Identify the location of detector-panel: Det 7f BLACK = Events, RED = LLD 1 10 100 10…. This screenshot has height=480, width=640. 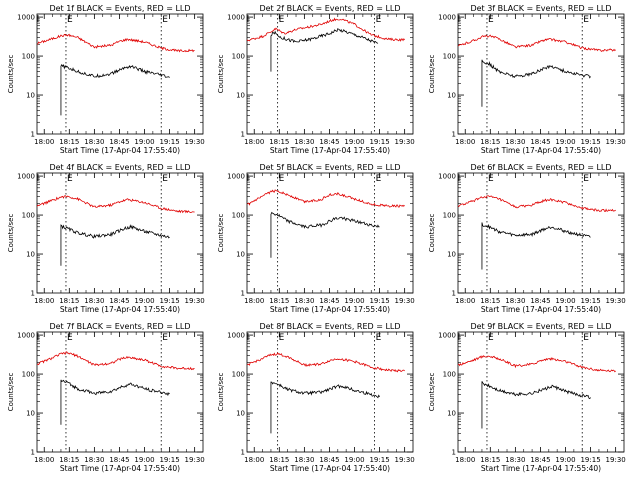
(106, 397).